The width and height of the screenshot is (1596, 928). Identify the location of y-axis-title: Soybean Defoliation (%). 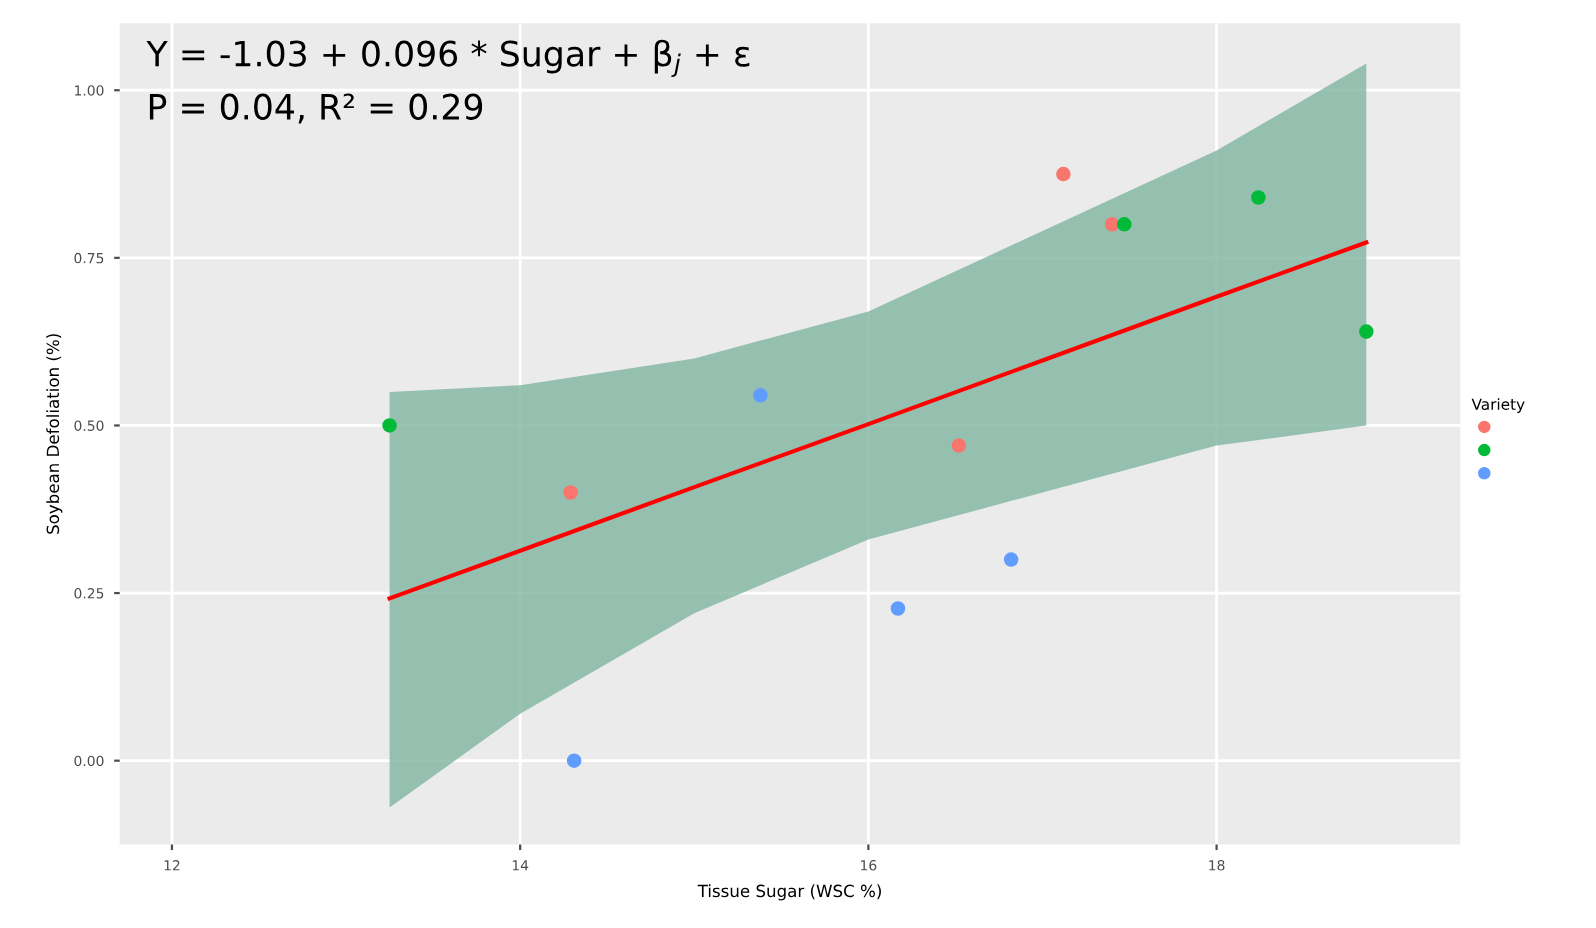
(54, 434).